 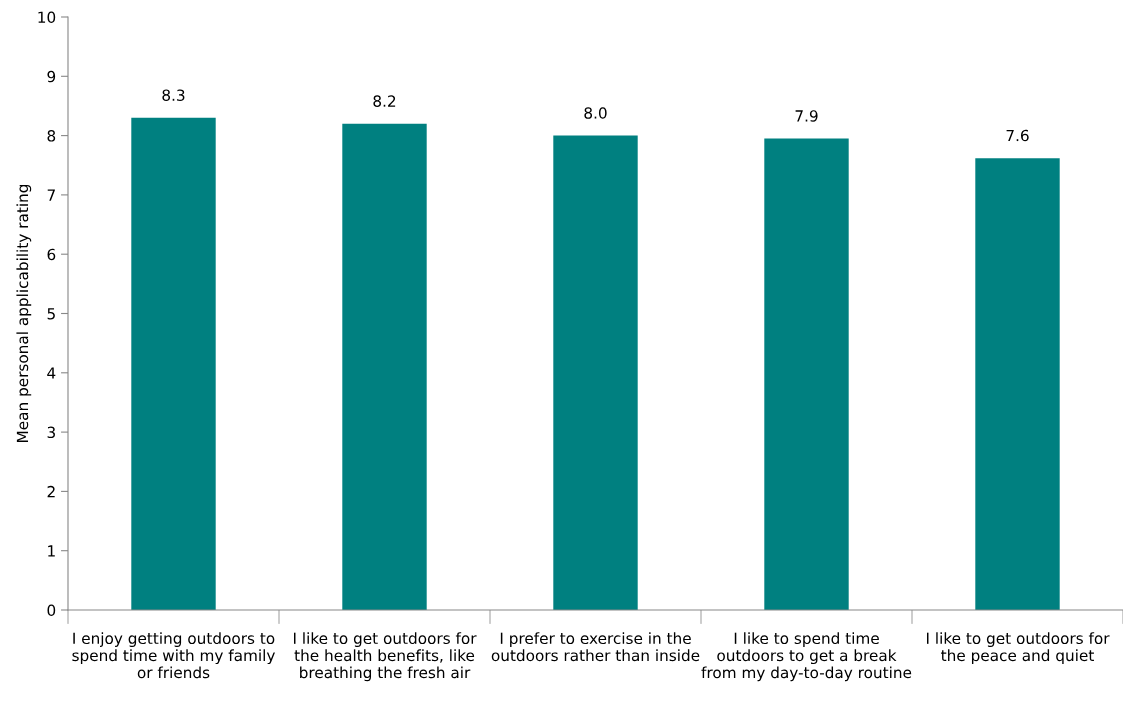 What do you see at coordinates (51, 551) in the screenshot?
I see `y-tick-label: 1` at bounding box center [51, 551].